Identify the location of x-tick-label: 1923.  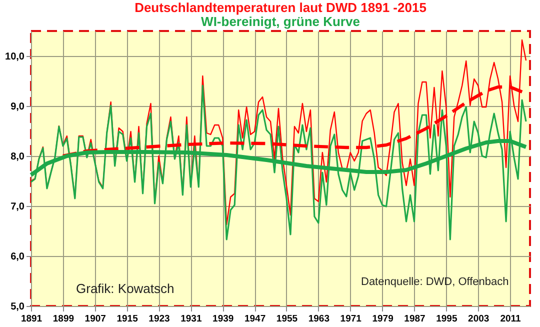
(159, 319).